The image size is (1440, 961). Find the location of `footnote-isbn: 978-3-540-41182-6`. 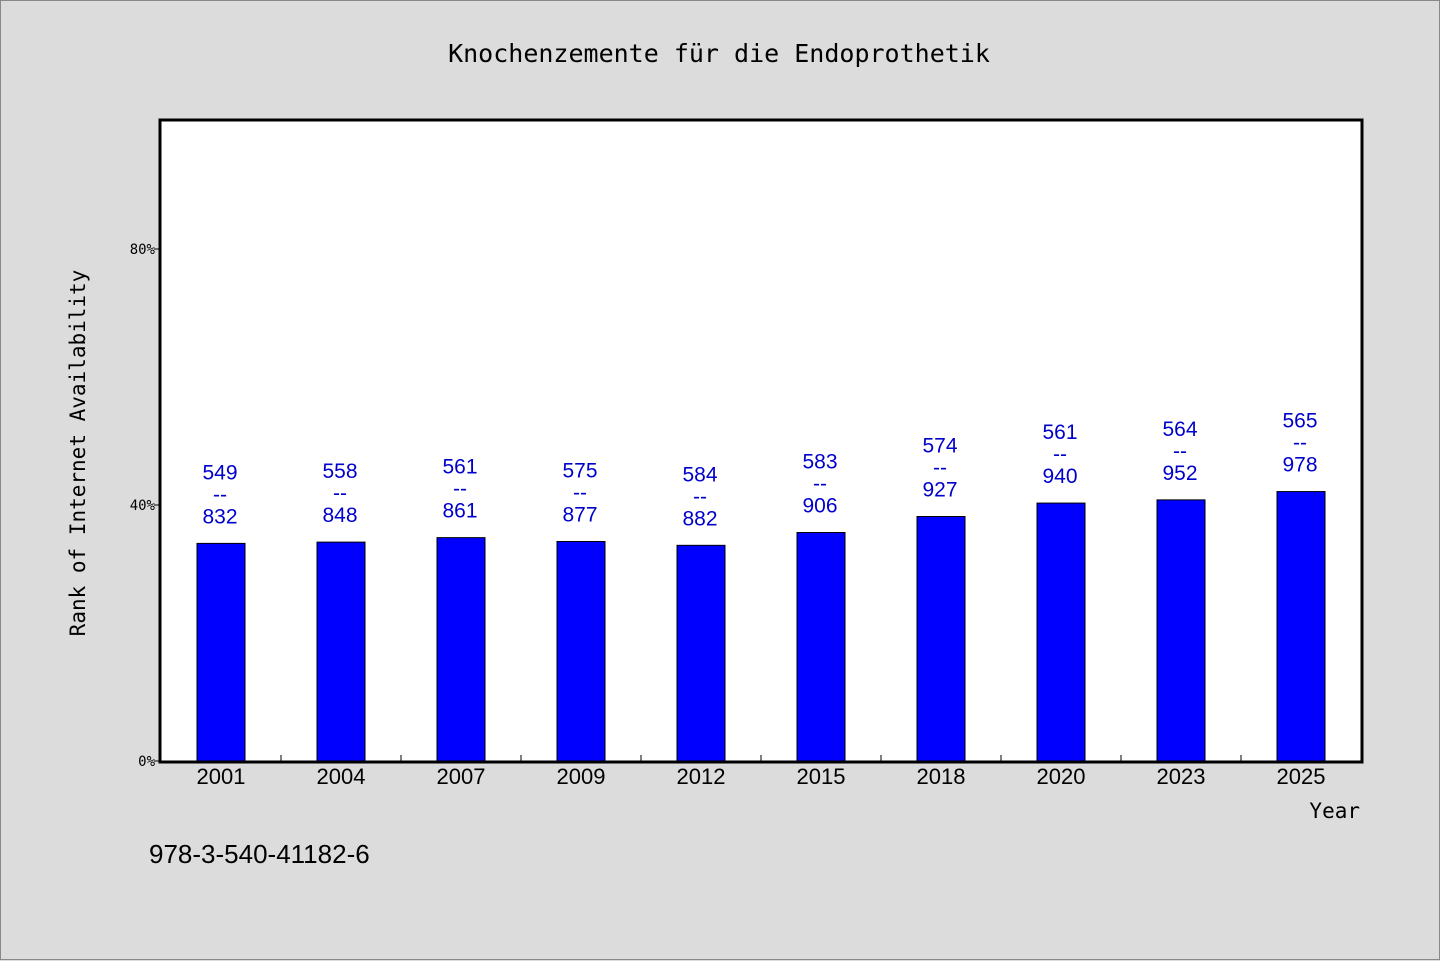

footnote-isbn: 978-3-540-41182-6 is located at coordinates (259, 854).